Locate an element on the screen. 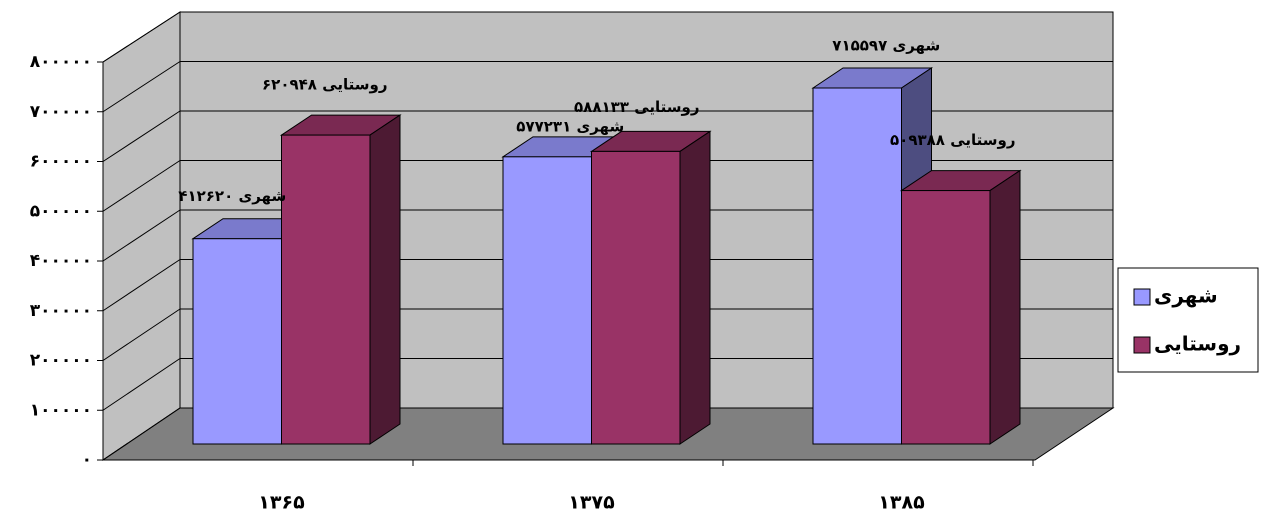  y-tick-label: ۱۰۰۰۰۰ is located at coordinates (61, 410).